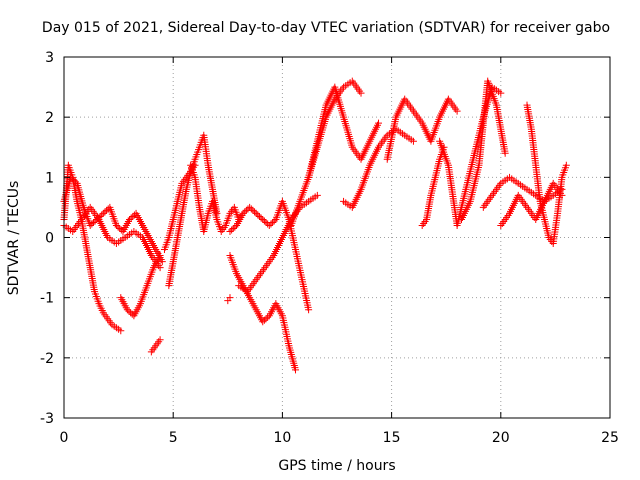 The height and width of the screenshot is (480, 640). I want to click on y-tick-label: -3, so click(47, 419).